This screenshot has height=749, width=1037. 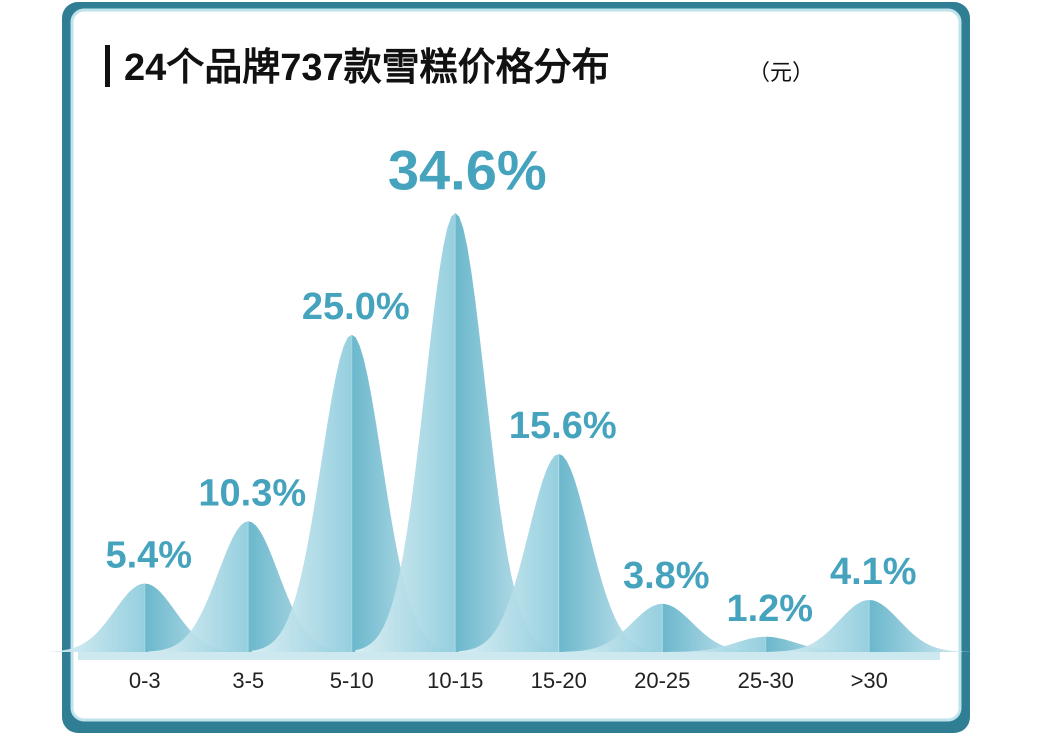 What do you see at coordinates (356, 307) in the screenshot?
I see `value-label: 25.0%` at bounding box center [356, 307].